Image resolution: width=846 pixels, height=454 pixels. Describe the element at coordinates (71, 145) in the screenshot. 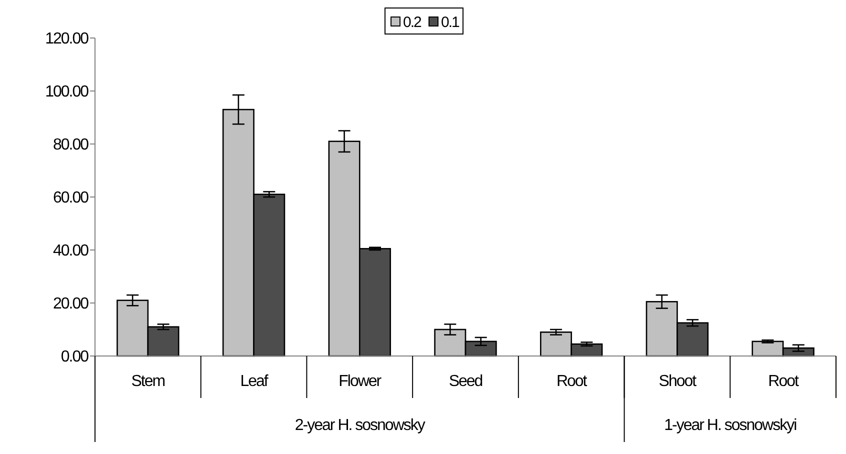

I see `y-tick-label: 80.00` at that location.